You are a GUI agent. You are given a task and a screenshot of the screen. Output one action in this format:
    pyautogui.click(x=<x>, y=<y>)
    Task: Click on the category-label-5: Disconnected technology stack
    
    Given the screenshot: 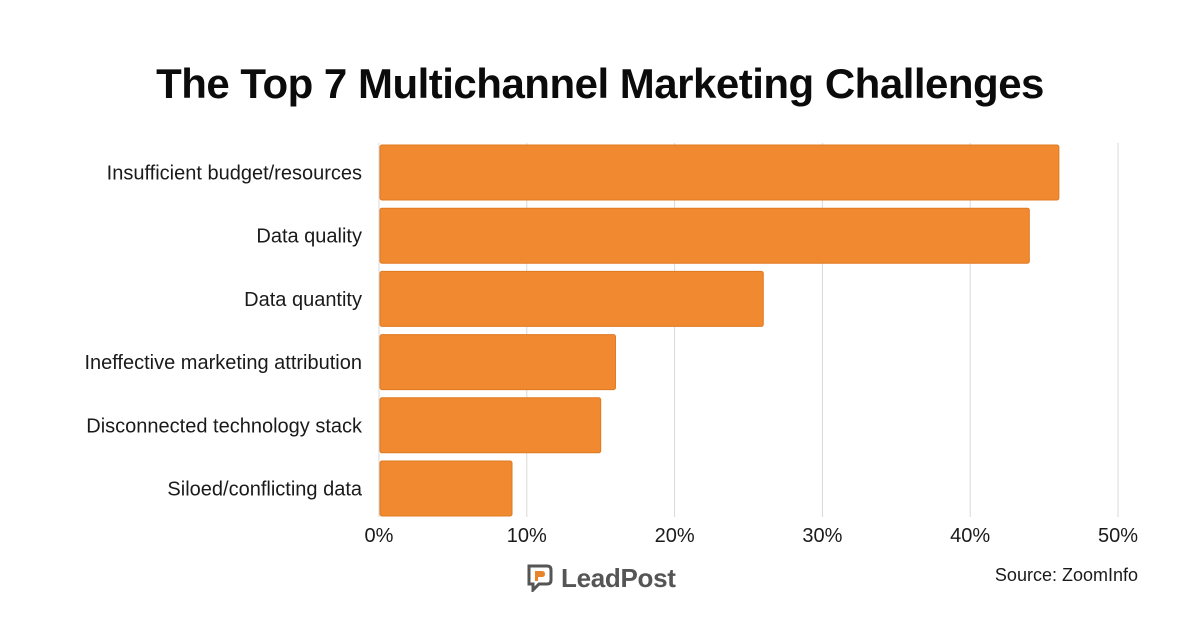 What is the action you would take?
    pyautogui.click(x=224, y=426)
    